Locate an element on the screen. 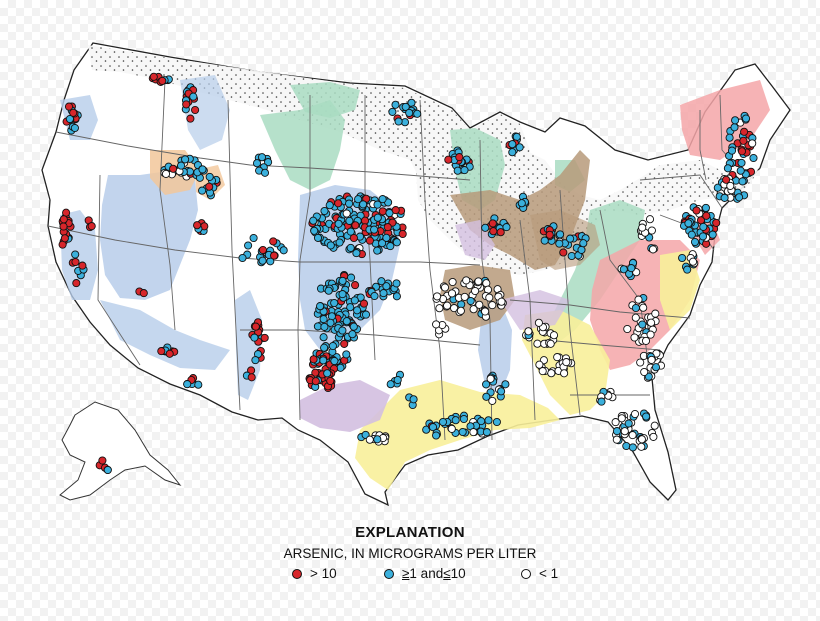  legend-item-high: > 10 is located at coordinates (314, 573).